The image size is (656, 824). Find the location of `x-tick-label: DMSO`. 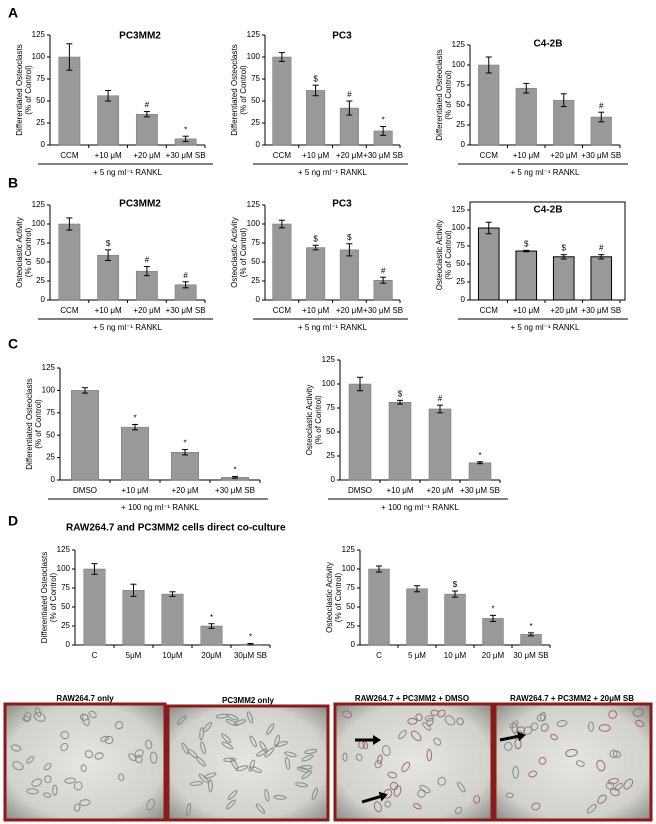

x-tick-label: DMSO is located at coordinates (360, 490).